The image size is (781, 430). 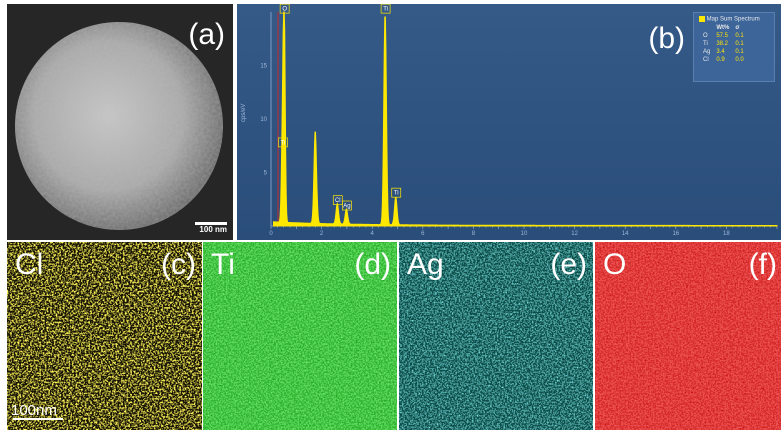 I want to click on o-map-panel: O (f), so click(x=688, y=336).